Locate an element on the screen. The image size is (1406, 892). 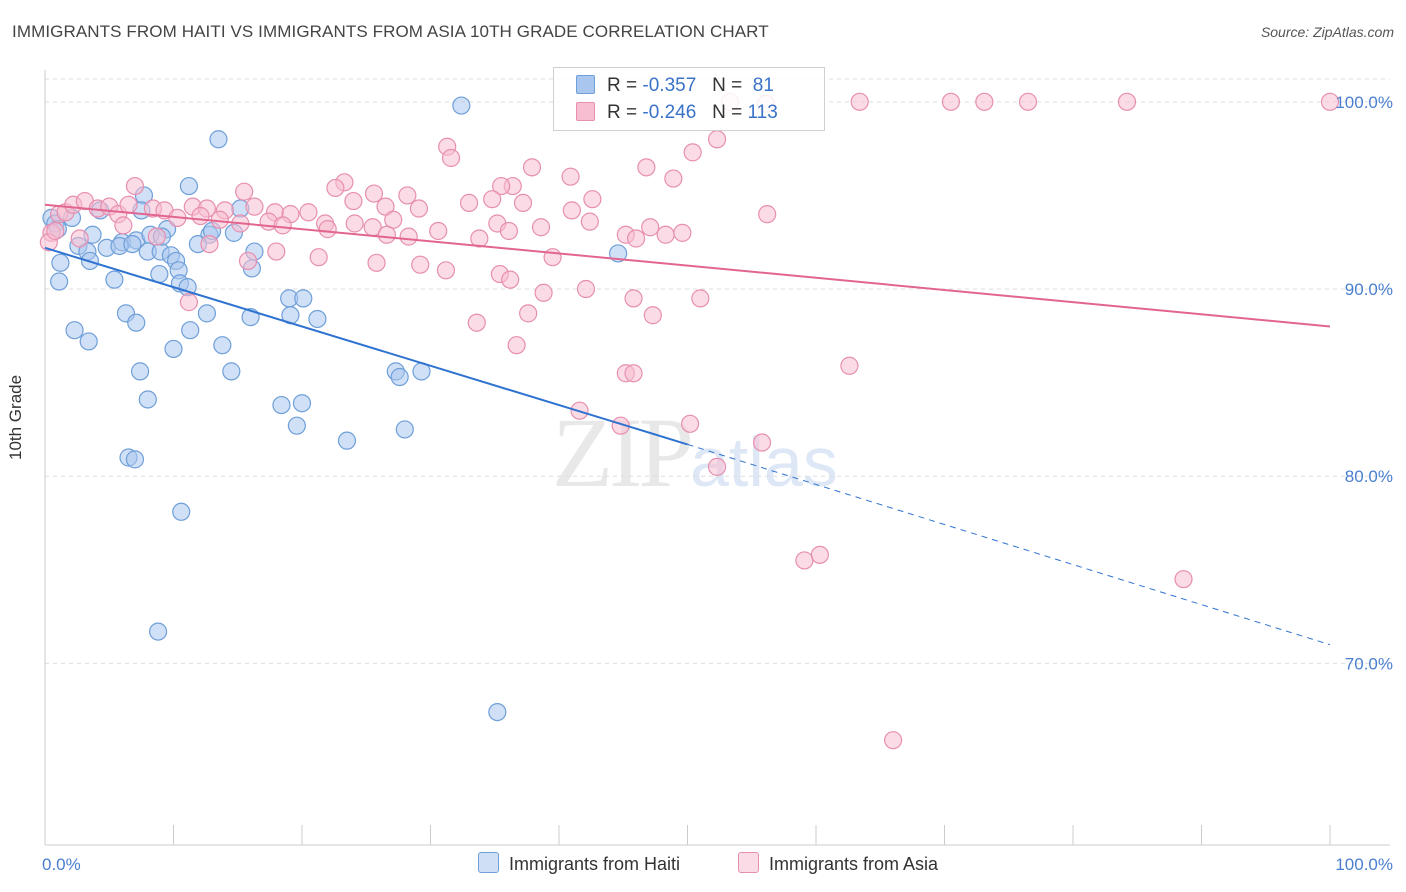
legend-row-asia: R = -0.246 N = 113 is located at coordinates (677, 113).